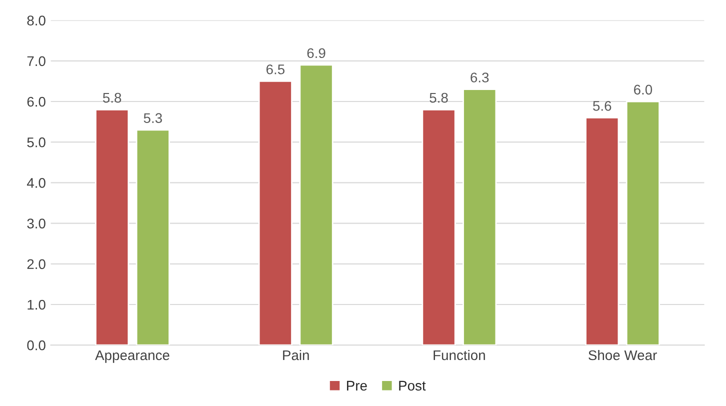 Image resolution: width=726 pixels, height=406 pixels. Describe the element at coordinates (36, 21) in the screenshot. I see `y-tick-label: 8.0` at that location.